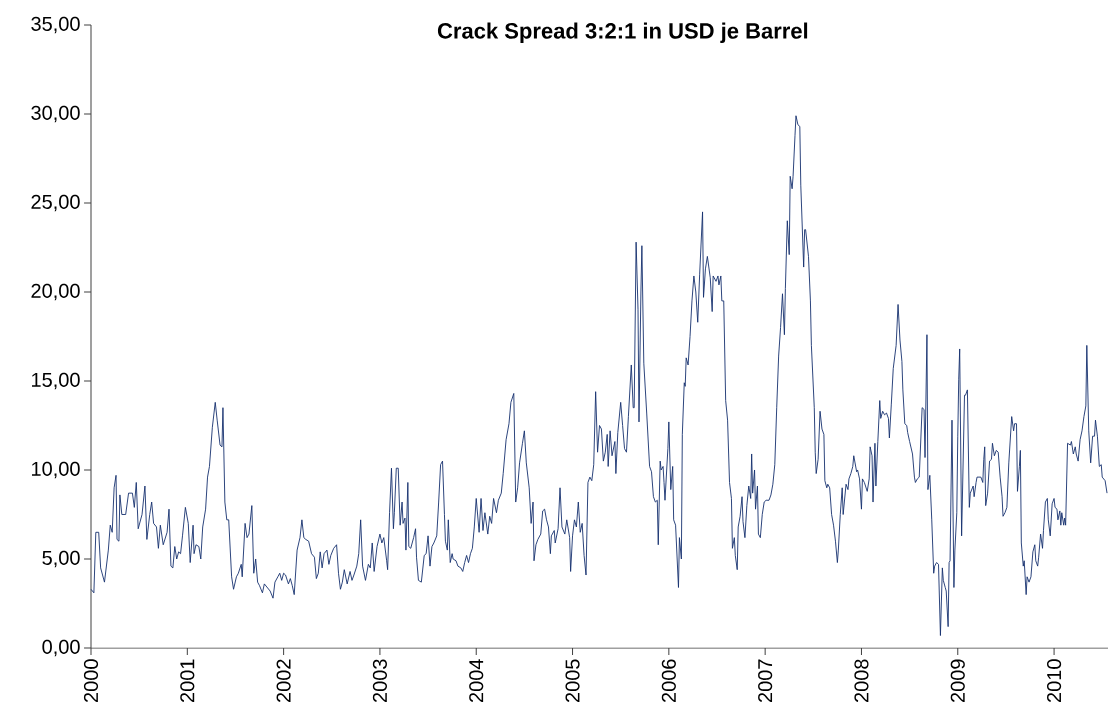 The image size is (1108, 720). What do you see at coordinates (187, 681) in the screenshot?
I see `x-tick-label: 2001` at bounding box center [187, 681].